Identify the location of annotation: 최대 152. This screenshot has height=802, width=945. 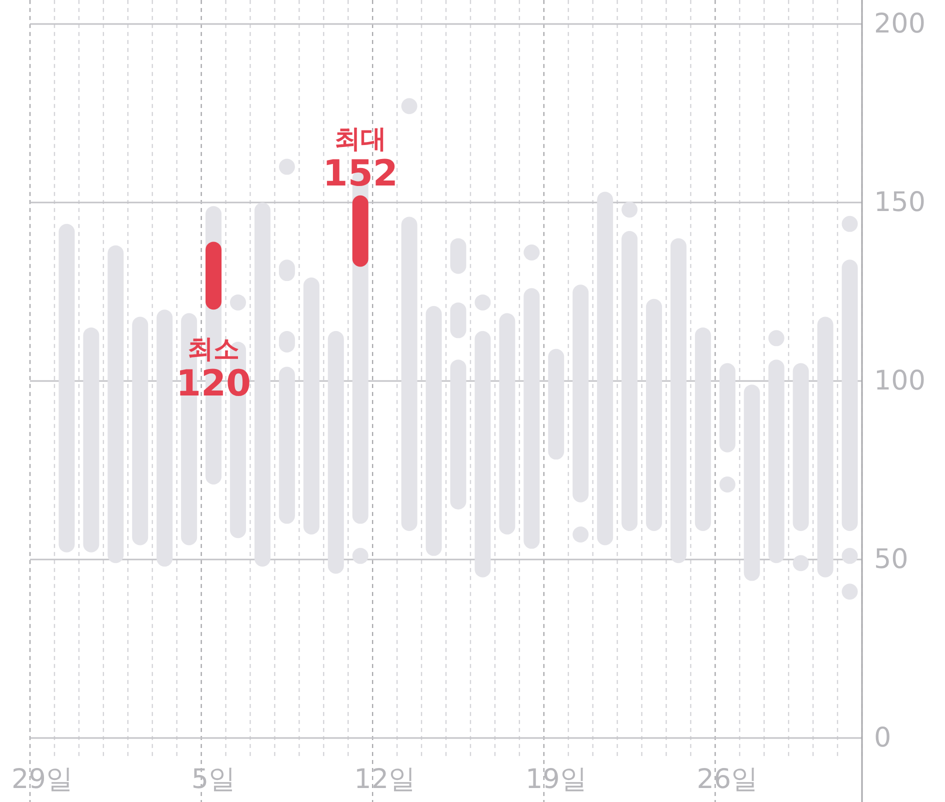
(360, 159).